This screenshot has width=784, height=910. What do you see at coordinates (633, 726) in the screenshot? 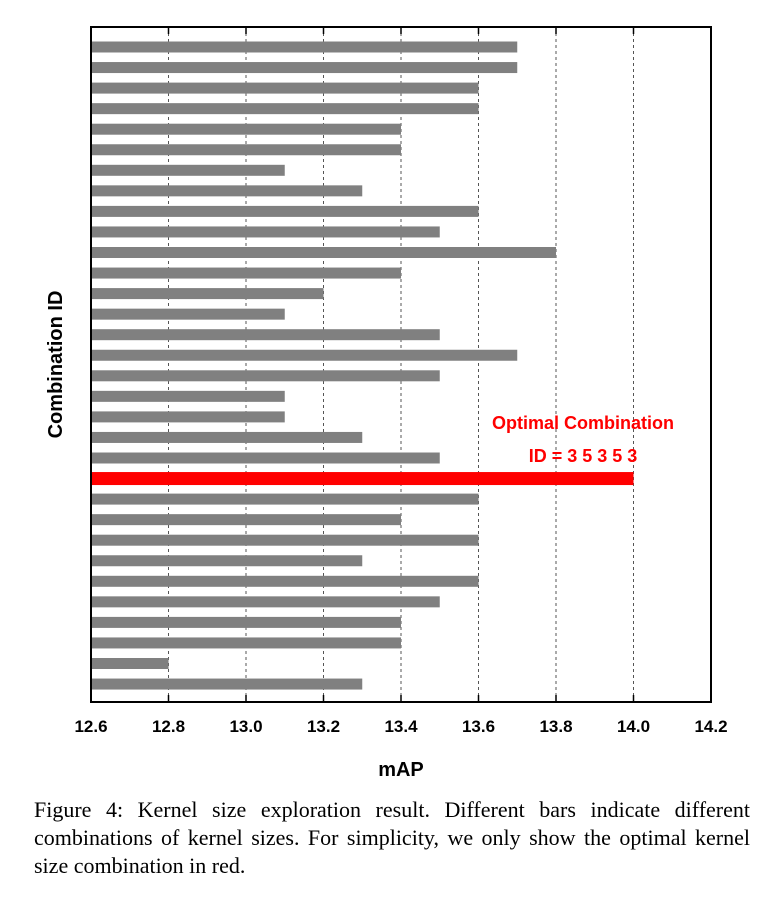
I see `x-tick-label: 14.0` at bounding box center [633, 726].